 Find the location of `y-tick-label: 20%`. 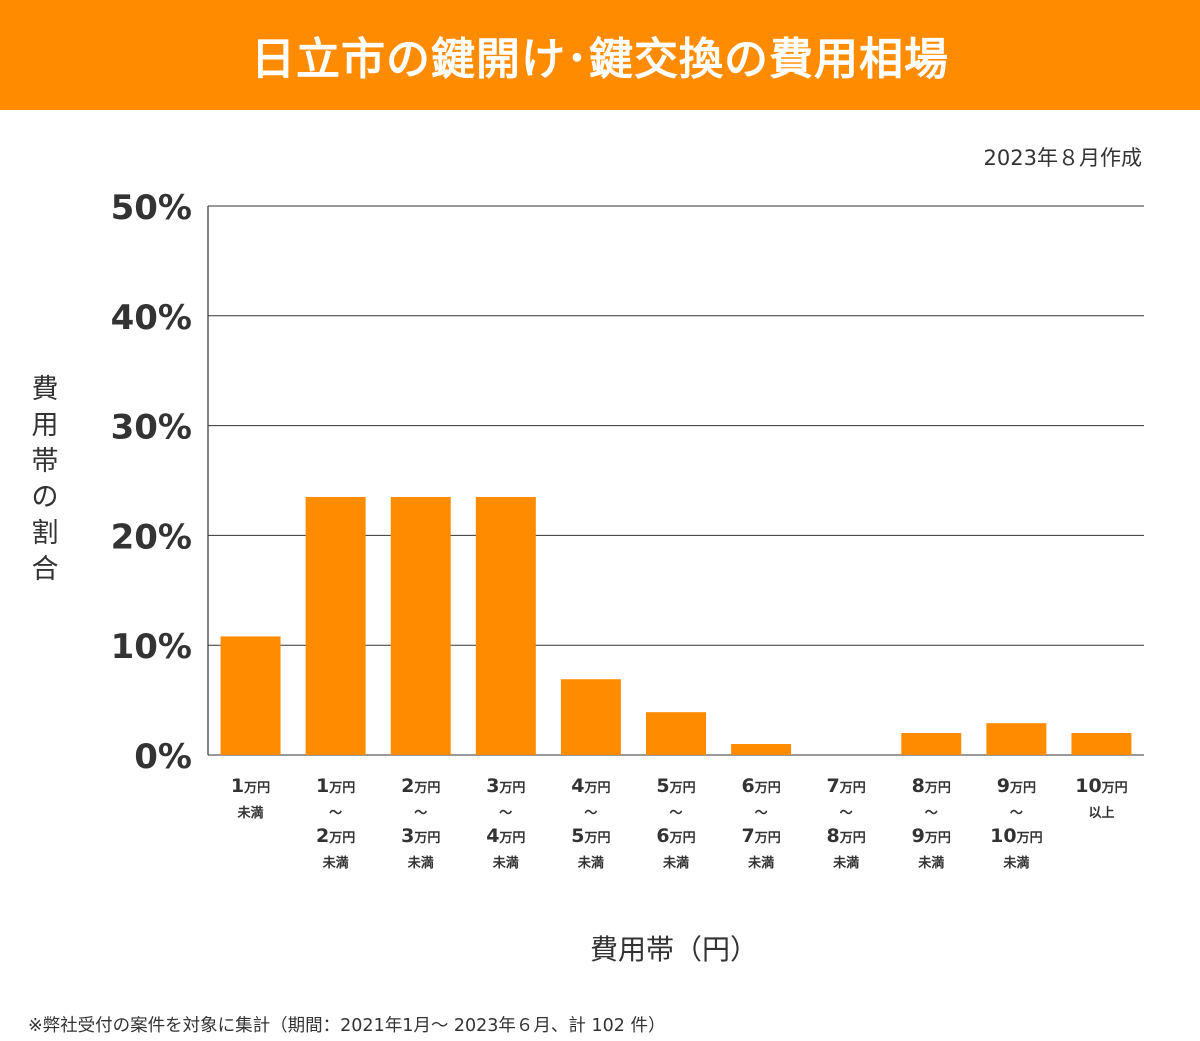

y-tick-label: 20% is located at coordinates (151, 537).